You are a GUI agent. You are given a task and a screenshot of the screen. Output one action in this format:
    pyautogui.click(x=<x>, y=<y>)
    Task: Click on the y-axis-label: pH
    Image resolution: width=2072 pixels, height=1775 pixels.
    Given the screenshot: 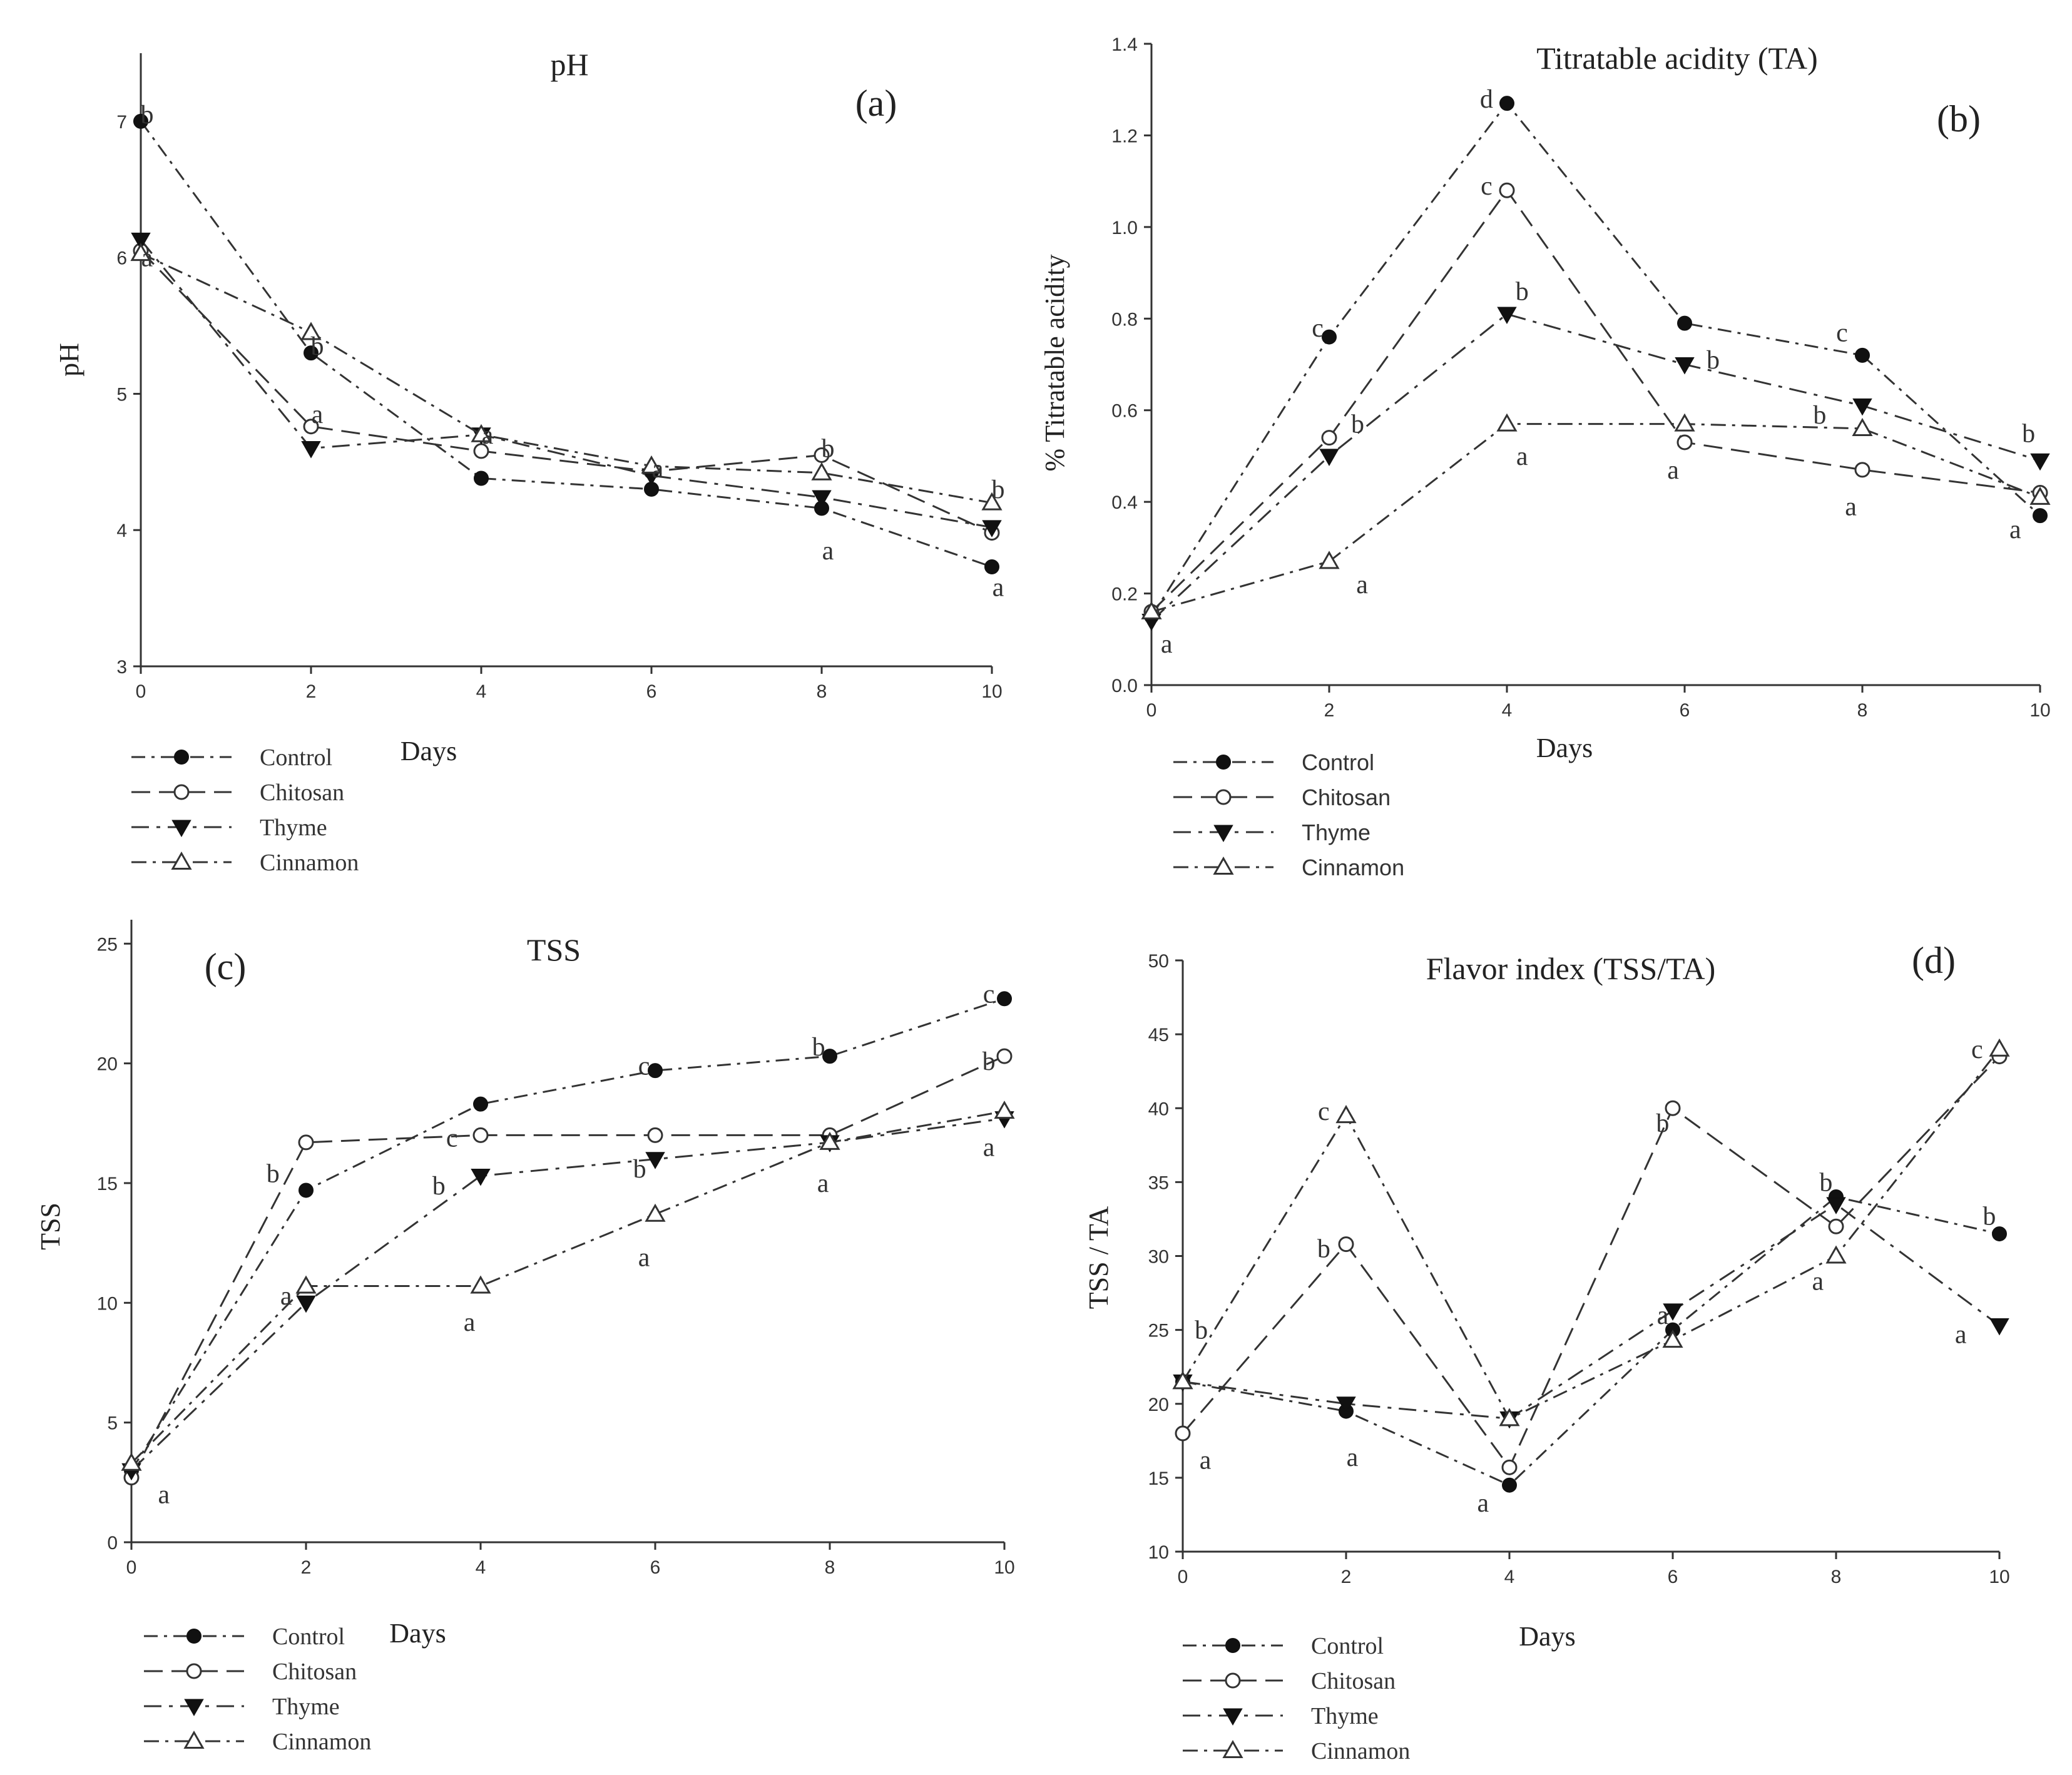 What is the action you would take?
    pyautogui.click(x=69, y=360)
    